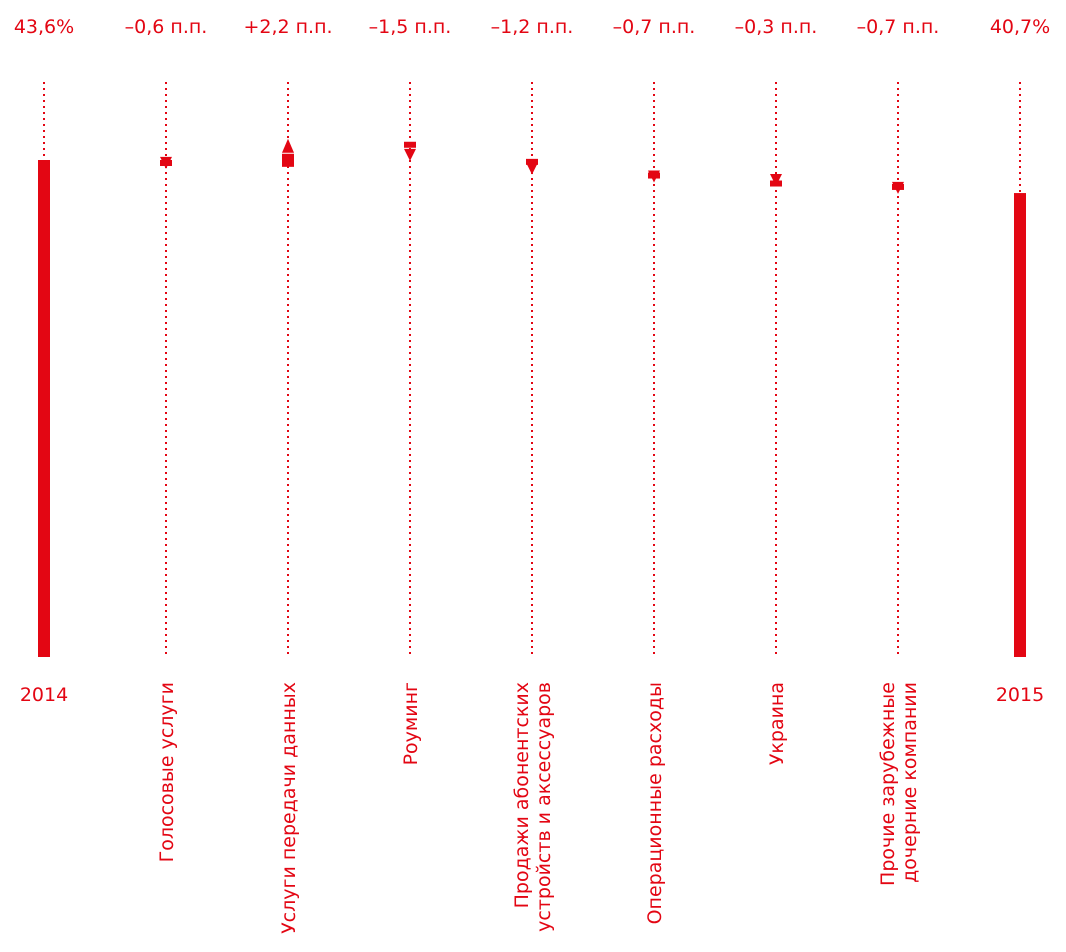 This screenshot has width=1066, height=952. Describe the element at coordinates (777, 723) in the screenshot. I see `category-label-6: Украина` at that location.